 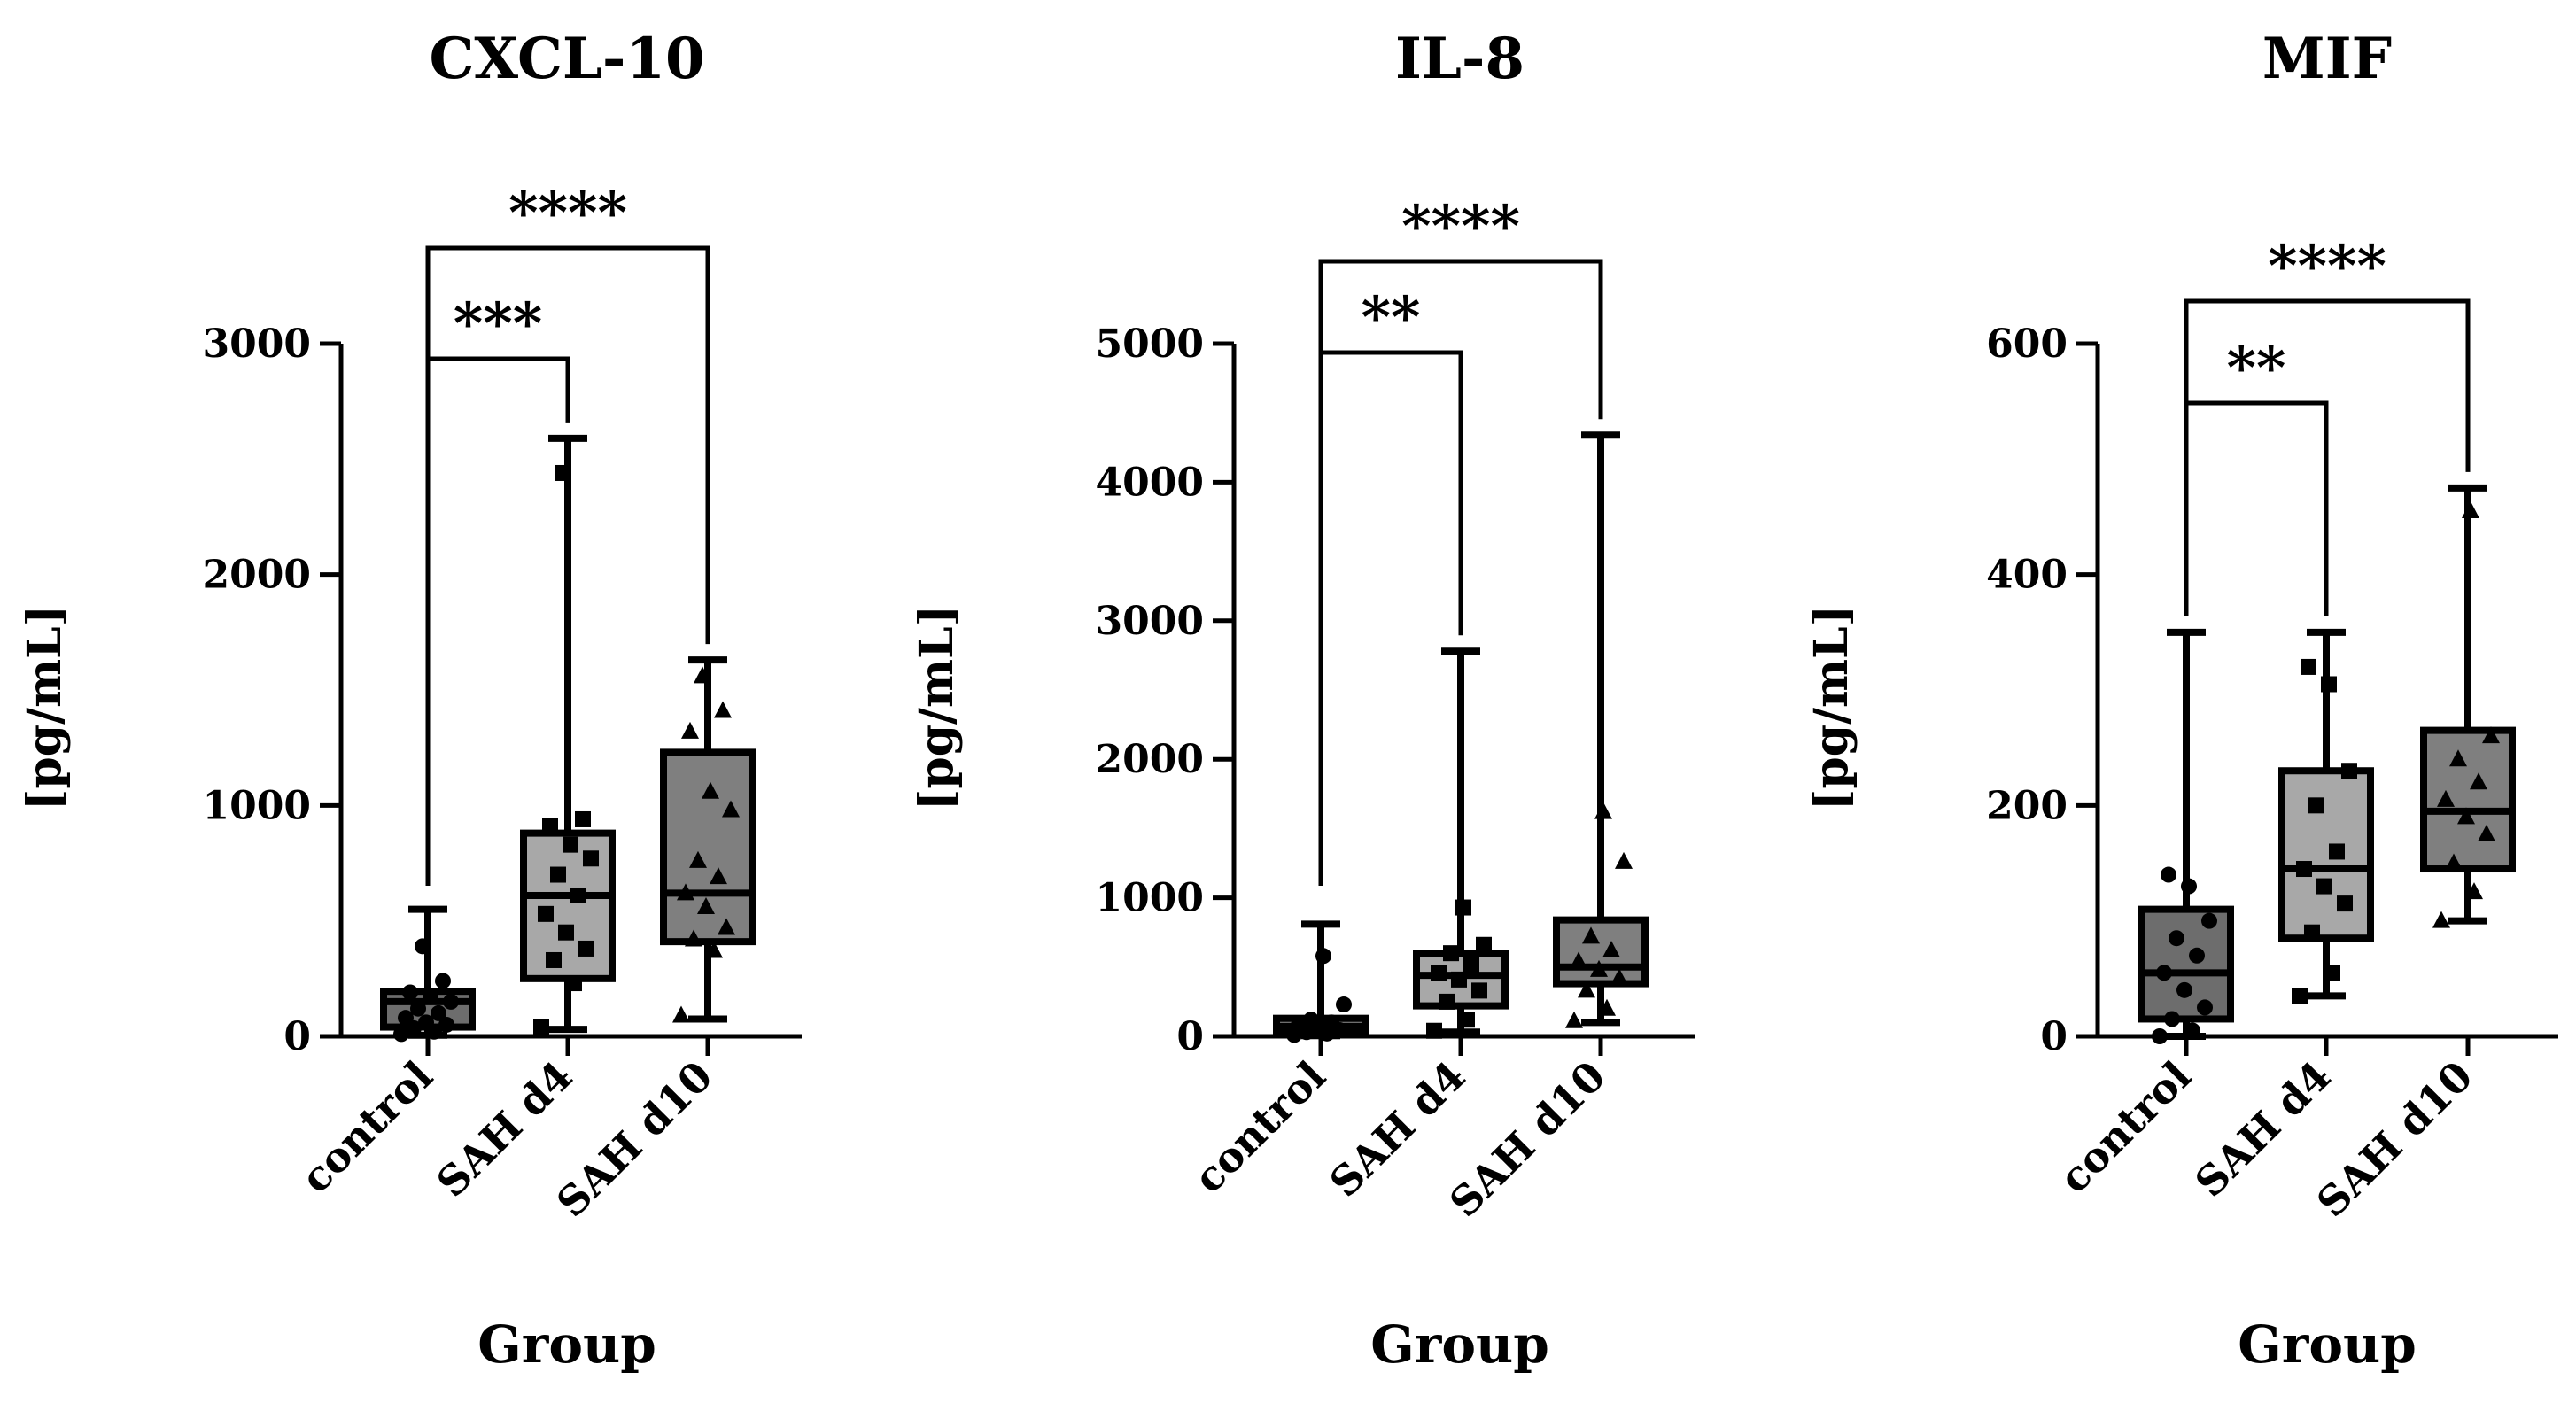 What do you see at coordinates (2327, 59) in the screenshot?
I see `chart-title: MIF` at bounding box center [2327, 59].